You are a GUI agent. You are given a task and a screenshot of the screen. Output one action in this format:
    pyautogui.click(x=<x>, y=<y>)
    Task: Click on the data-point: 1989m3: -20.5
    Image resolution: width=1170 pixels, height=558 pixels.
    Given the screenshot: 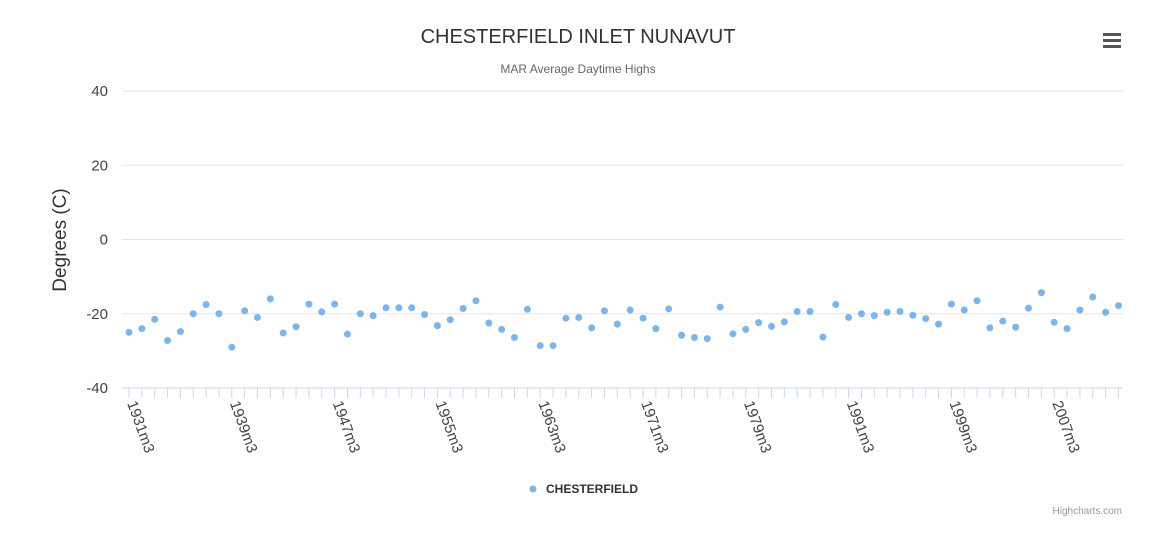 What is the action you would take?
    pyautogui.click(x=874, y=316)
    